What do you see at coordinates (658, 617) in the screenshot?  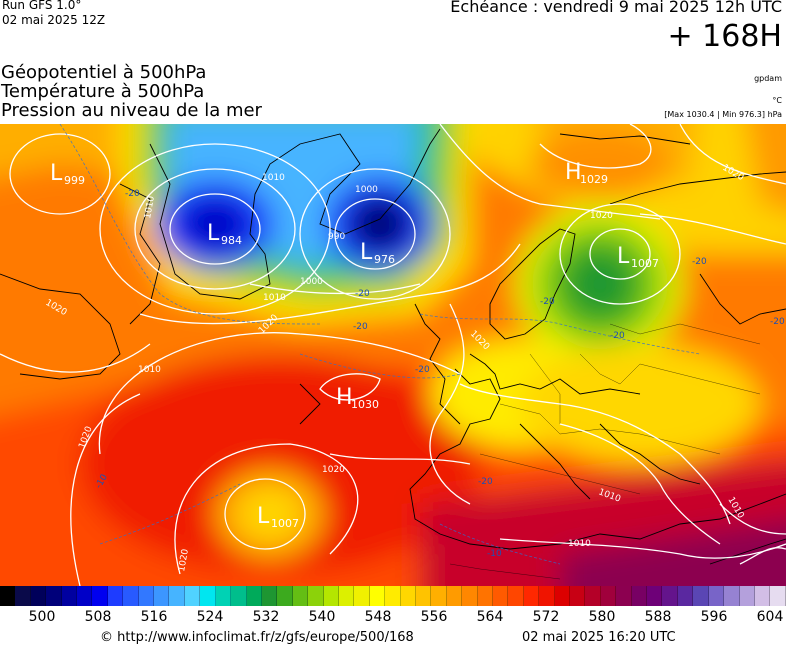 I see `colorbar-tick-label: 588` at bounding box center [658, 617].